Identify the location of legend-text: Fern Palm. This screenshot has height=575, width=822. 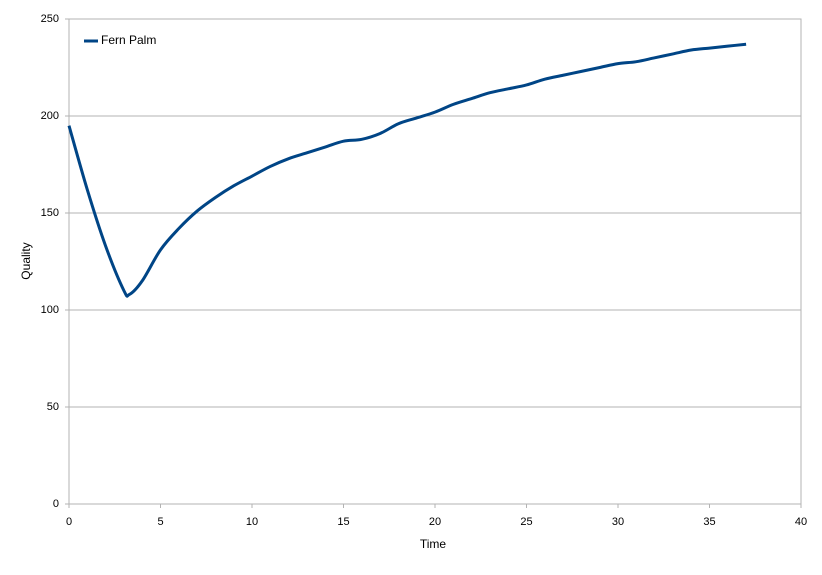
(128, 40).